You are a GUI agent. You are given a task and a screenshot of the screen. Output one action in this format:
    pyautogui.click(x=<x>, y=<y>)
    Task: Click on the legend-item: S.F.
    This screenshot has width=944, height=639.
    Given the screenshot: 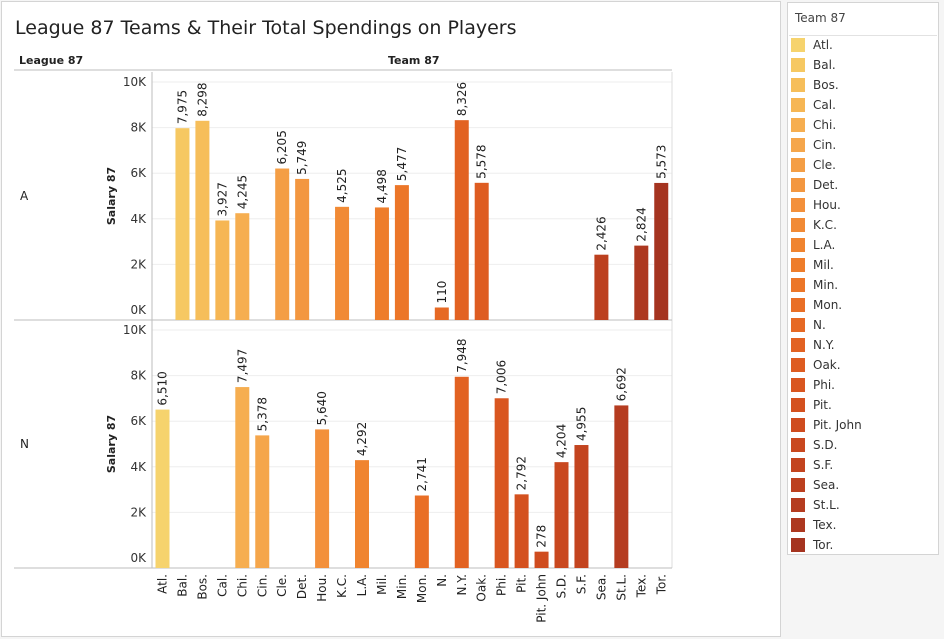 What is the action you would take?
    pyautogui.click(x=861, y=466)
    